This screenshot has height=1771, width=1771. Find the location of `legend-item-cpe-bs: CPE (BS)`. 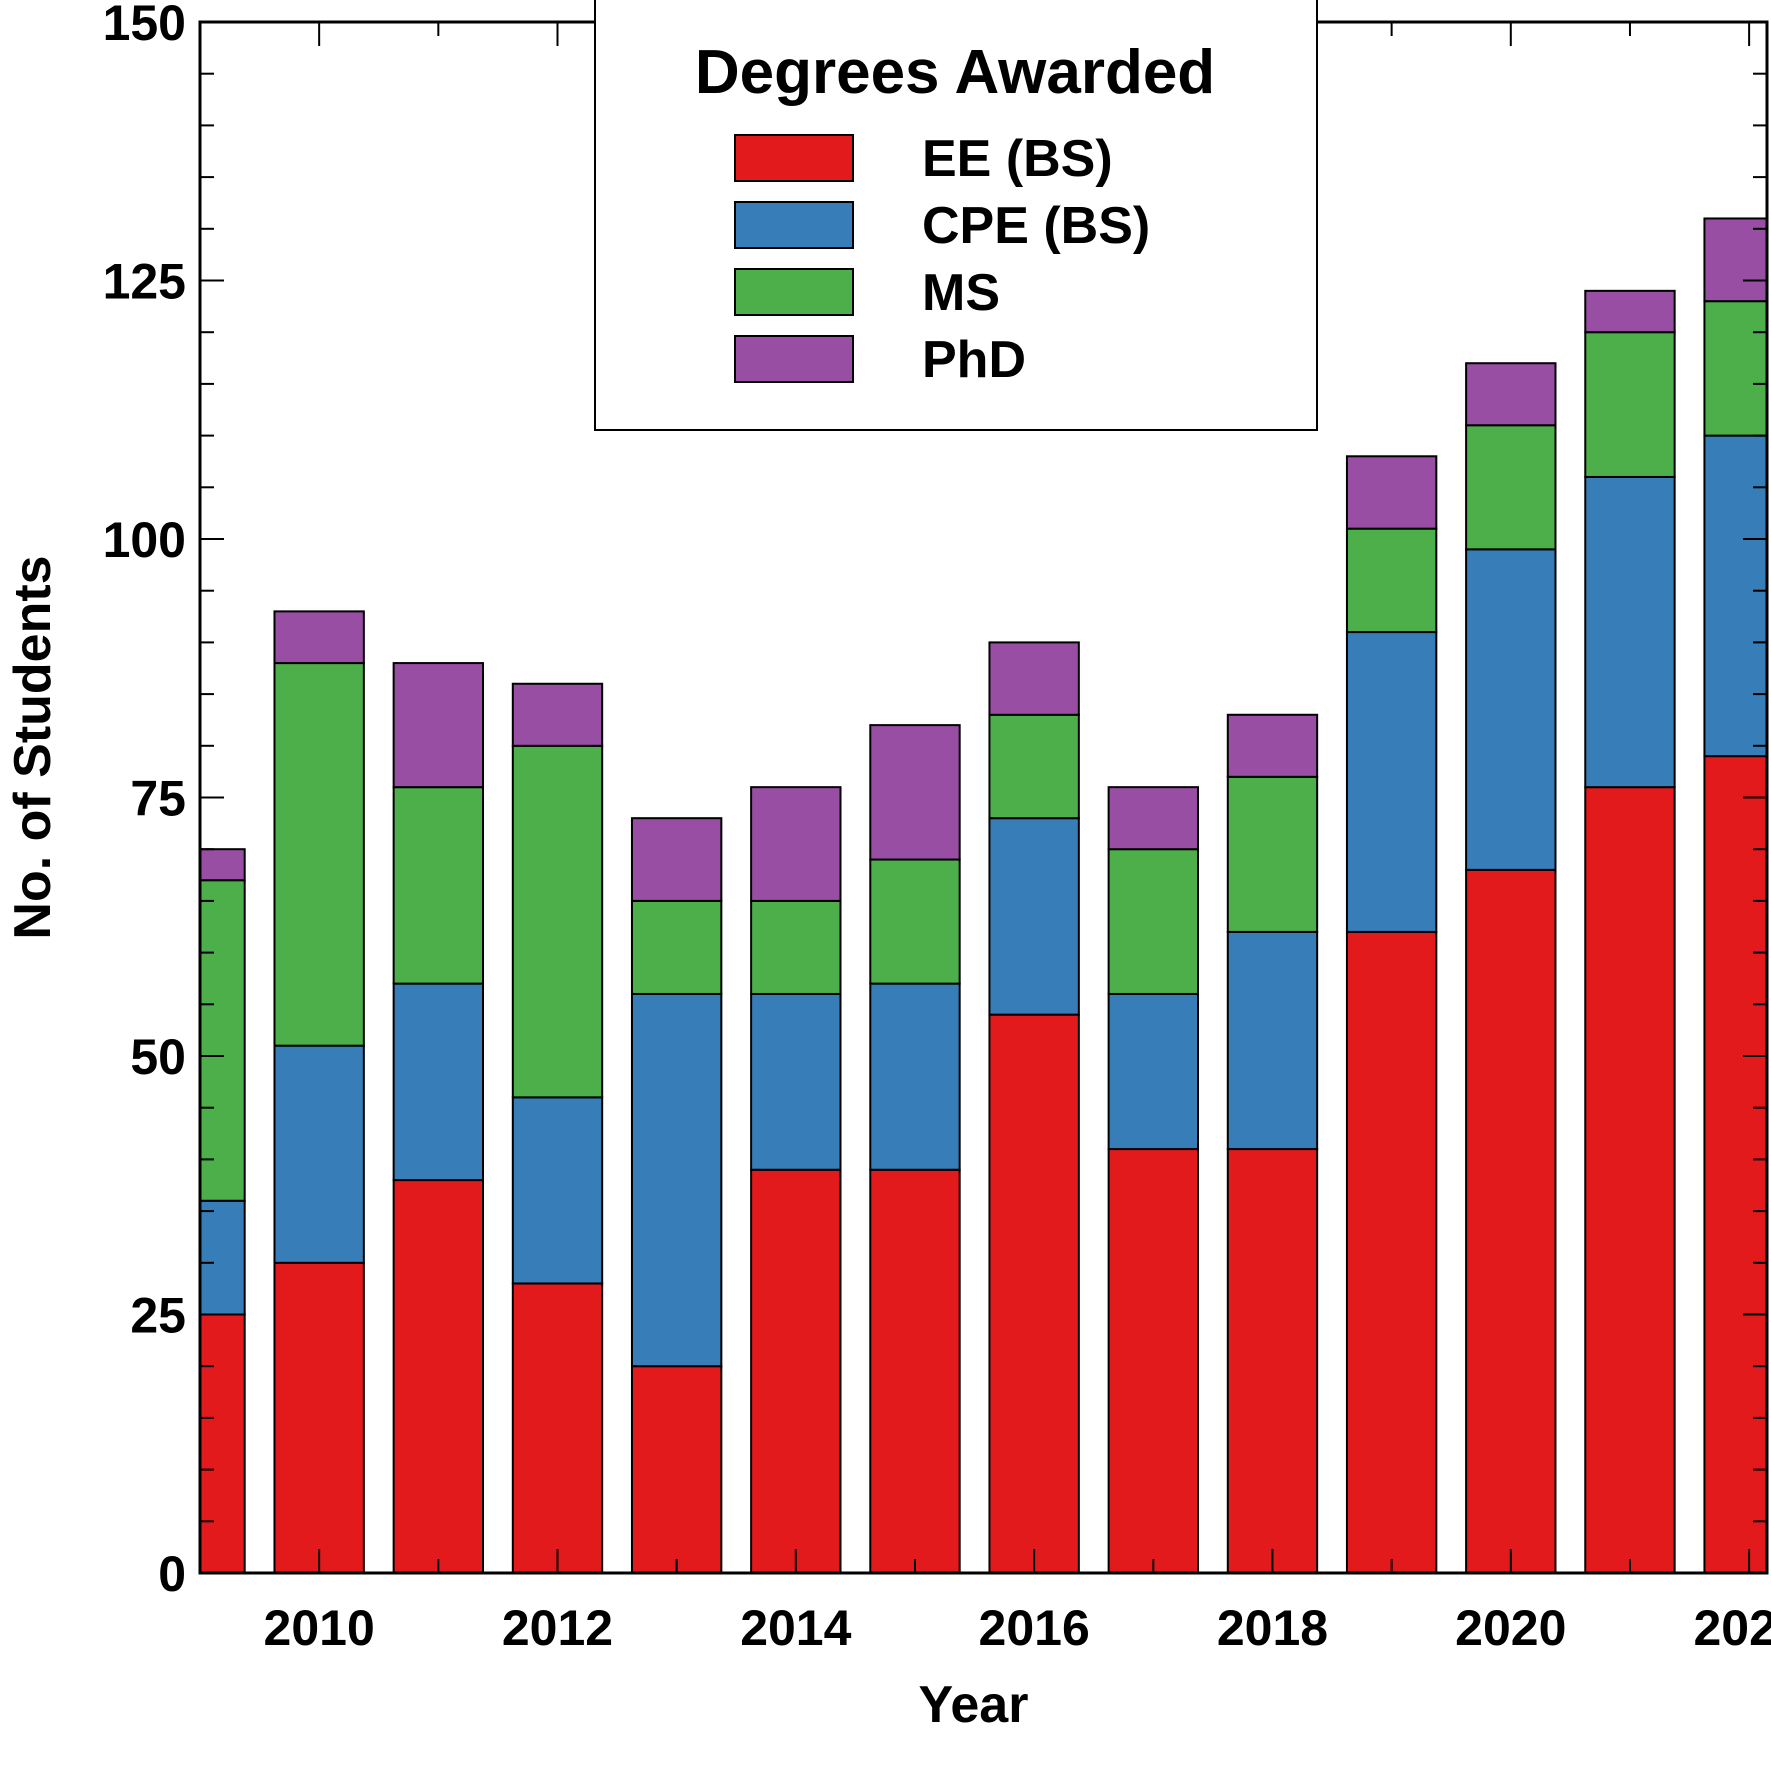

legend-item-cpe-bs: CPE (BS) is located at coordinates (942, 226).